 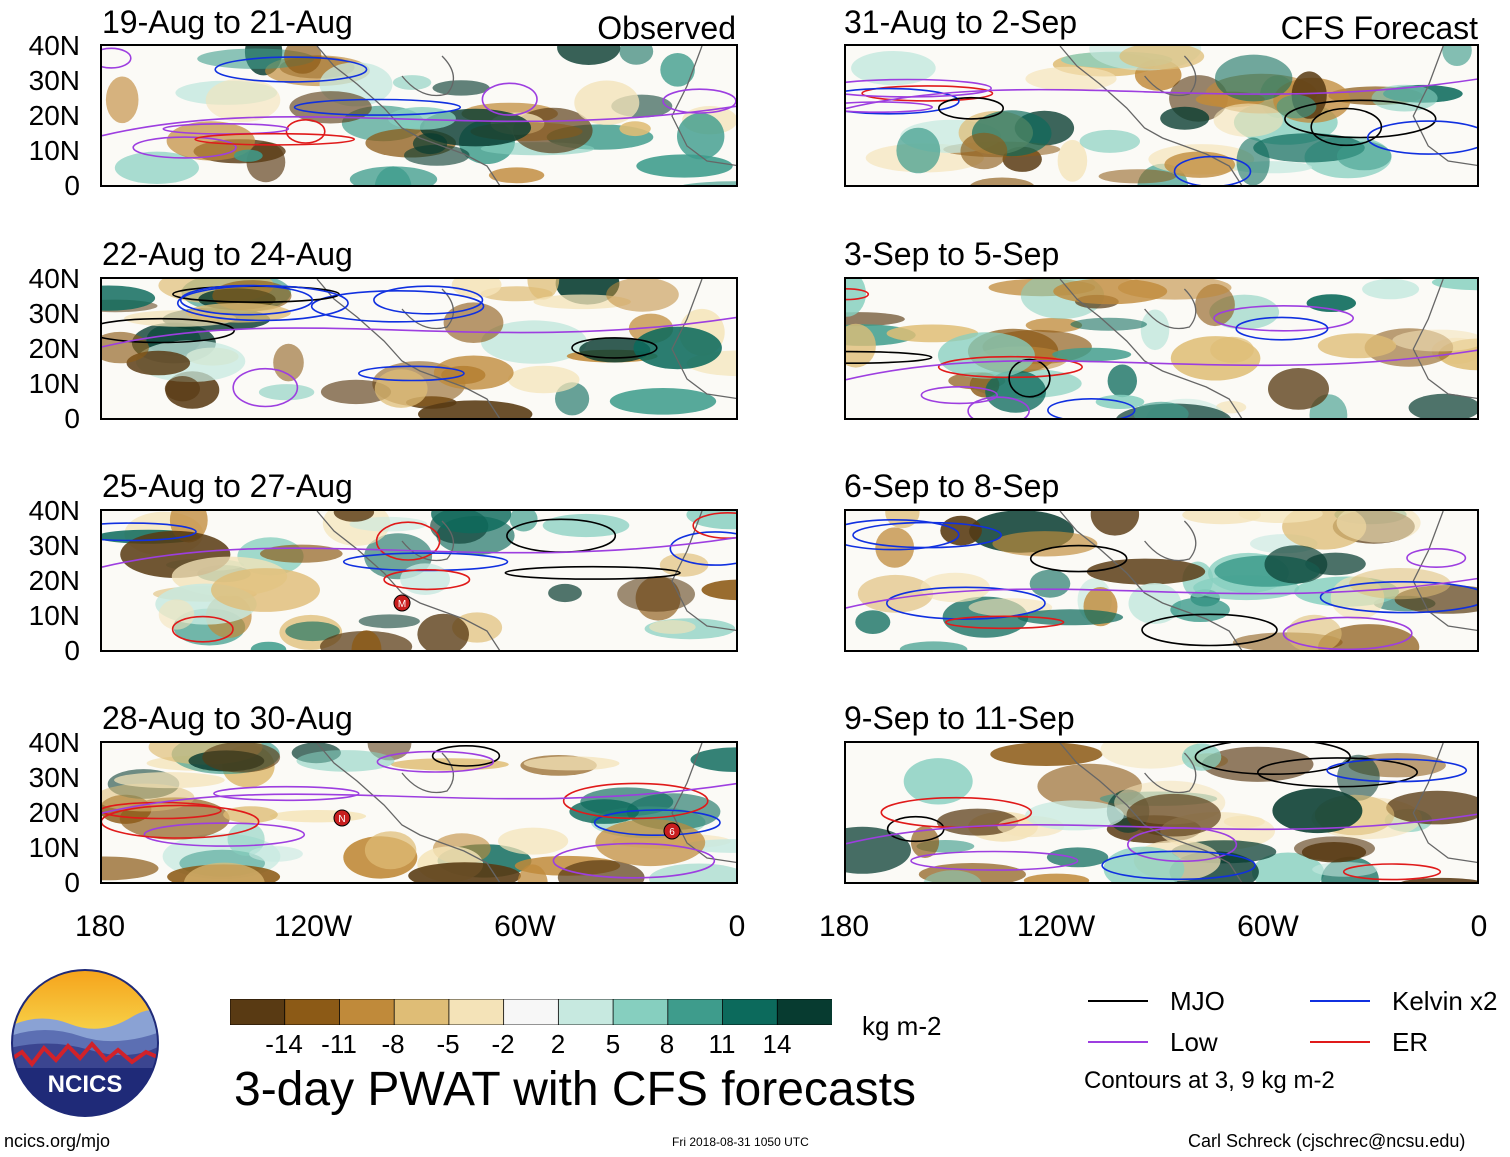 I want to click on coastline-africa, so click(x=1444, y=339).